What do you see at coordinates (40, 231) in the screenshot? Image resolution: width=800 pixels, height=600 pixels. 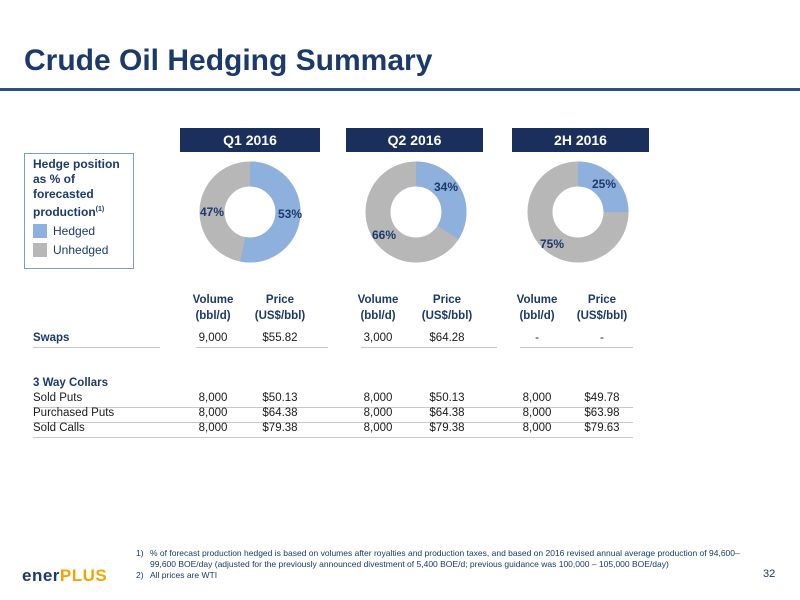 I see `hedged-swatch` at bounding box center [40, 231].